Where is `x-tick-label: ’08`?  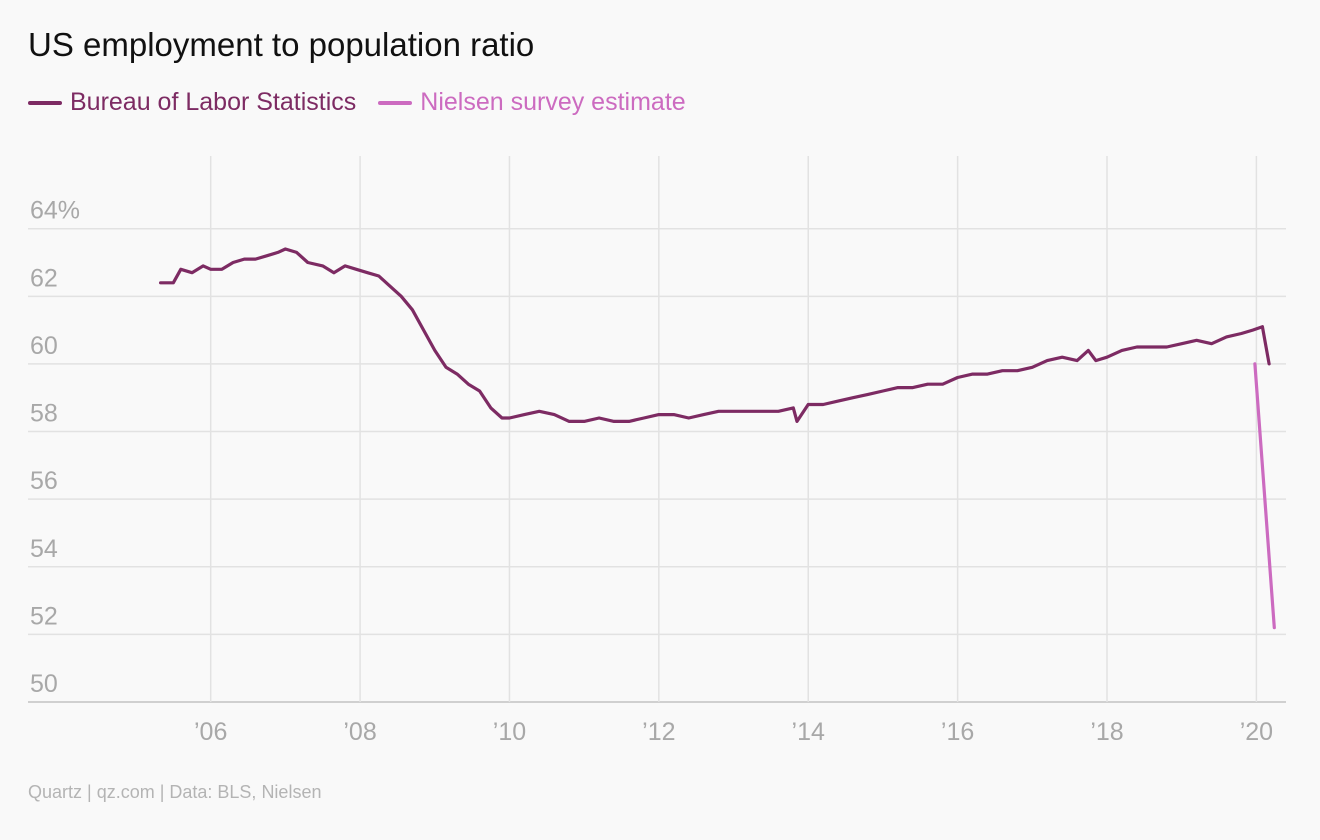 x-tick-label: ’08 is located at coordinates (359, 732).